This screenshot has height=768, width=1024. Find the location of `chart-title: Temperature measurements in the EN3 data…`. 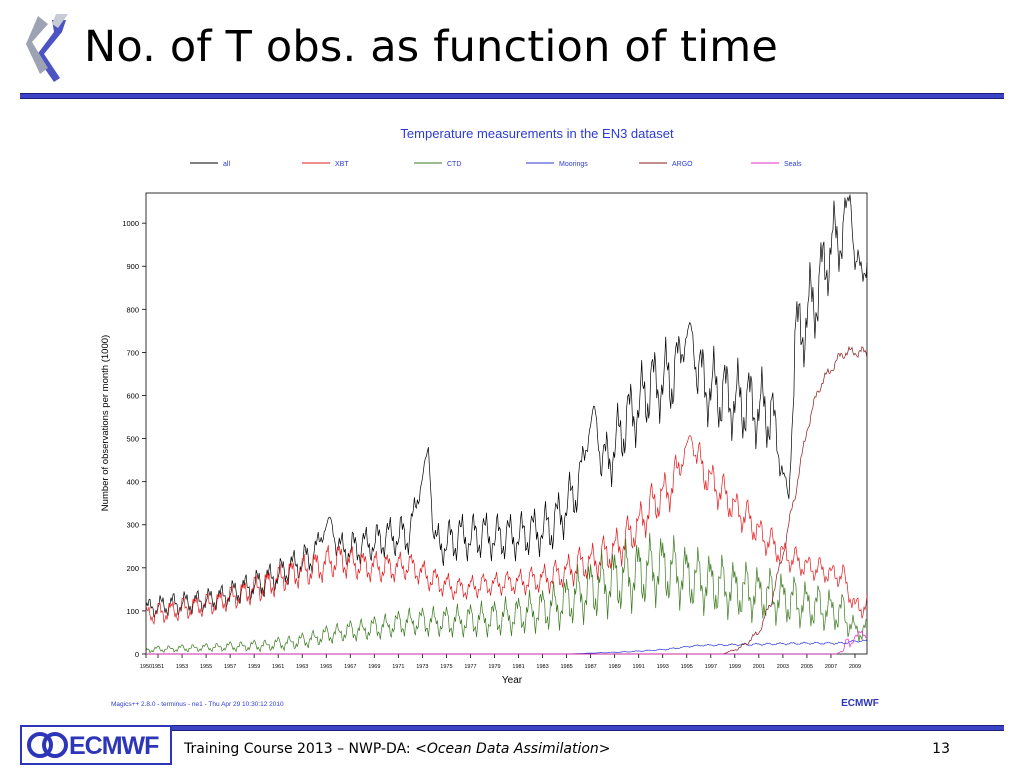

chart-title: Temperature measurements in the EN3 data… is located at coordinates (537, 133).